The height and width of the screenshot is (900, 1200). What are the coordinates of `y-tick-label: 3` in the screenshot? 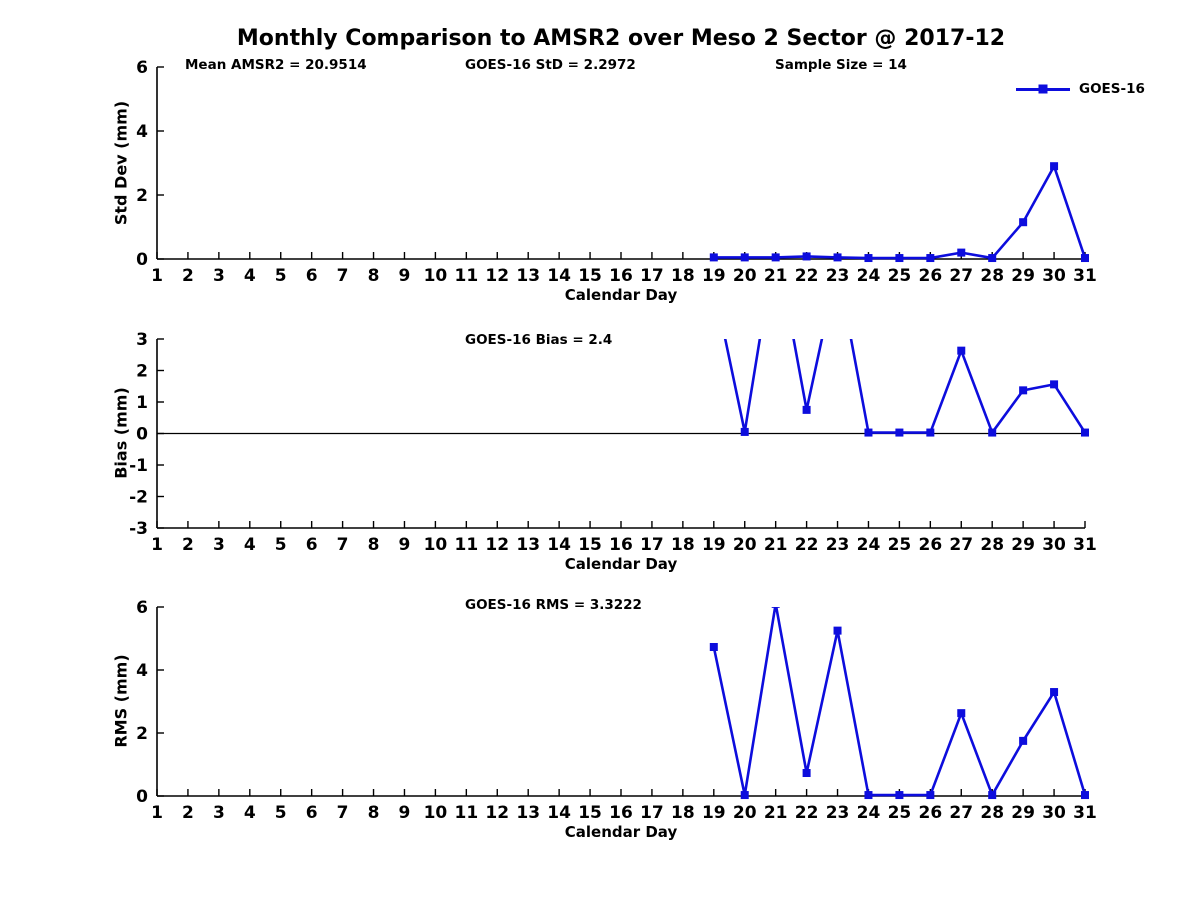 It's located at (142, 340).